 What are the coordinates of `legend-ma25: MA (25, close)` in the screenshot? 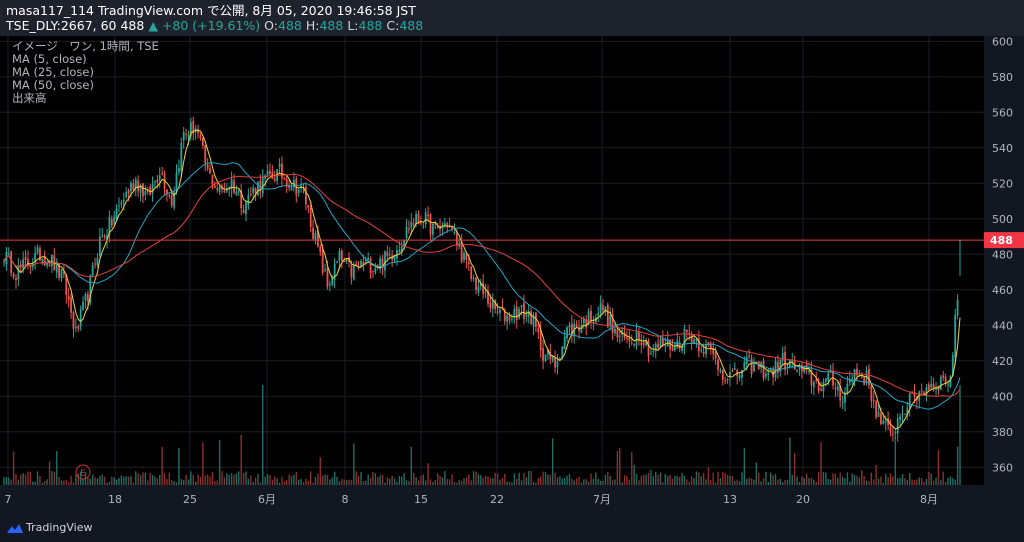 It's located at (53, 72).